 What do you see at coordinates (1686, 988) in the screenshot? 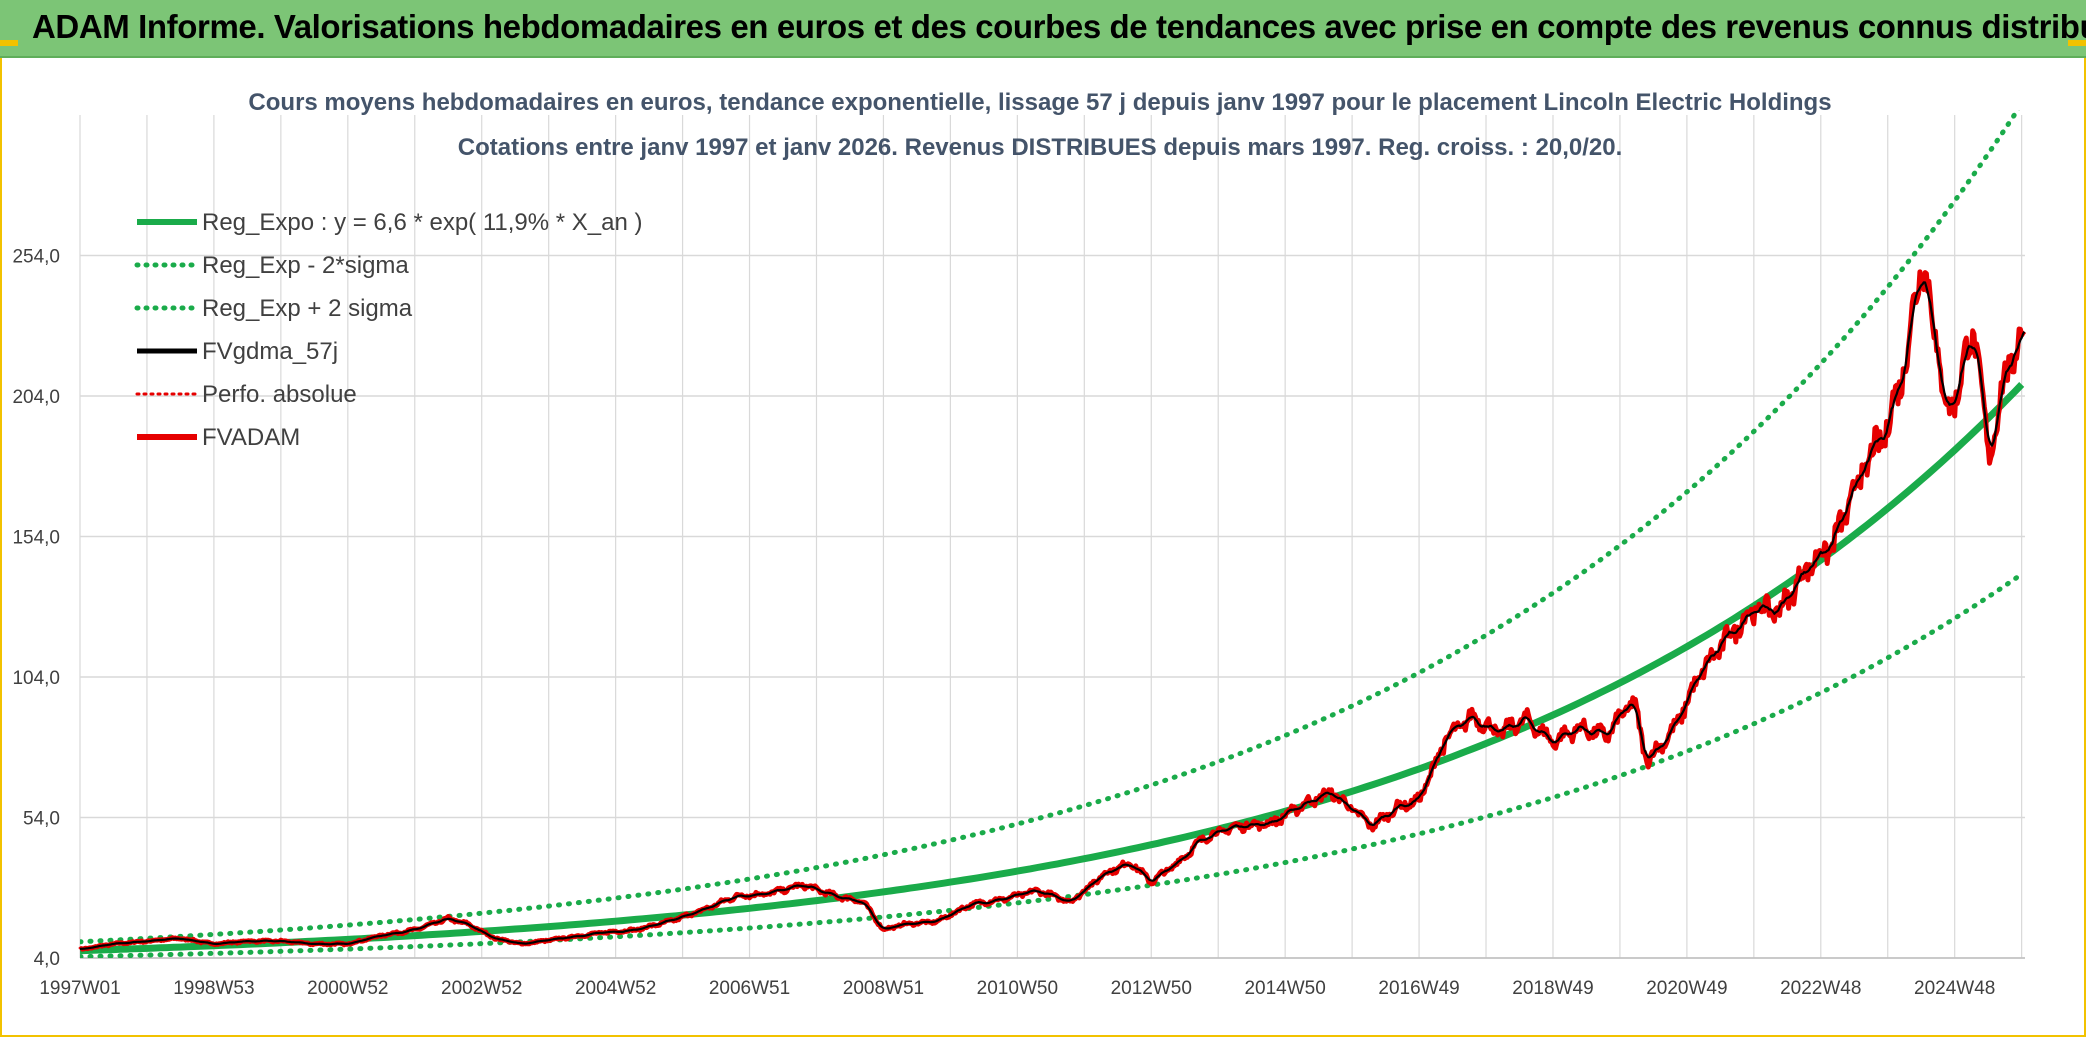
I see `x-tick-label: 2020W49` at bounding box center [1686, 988].